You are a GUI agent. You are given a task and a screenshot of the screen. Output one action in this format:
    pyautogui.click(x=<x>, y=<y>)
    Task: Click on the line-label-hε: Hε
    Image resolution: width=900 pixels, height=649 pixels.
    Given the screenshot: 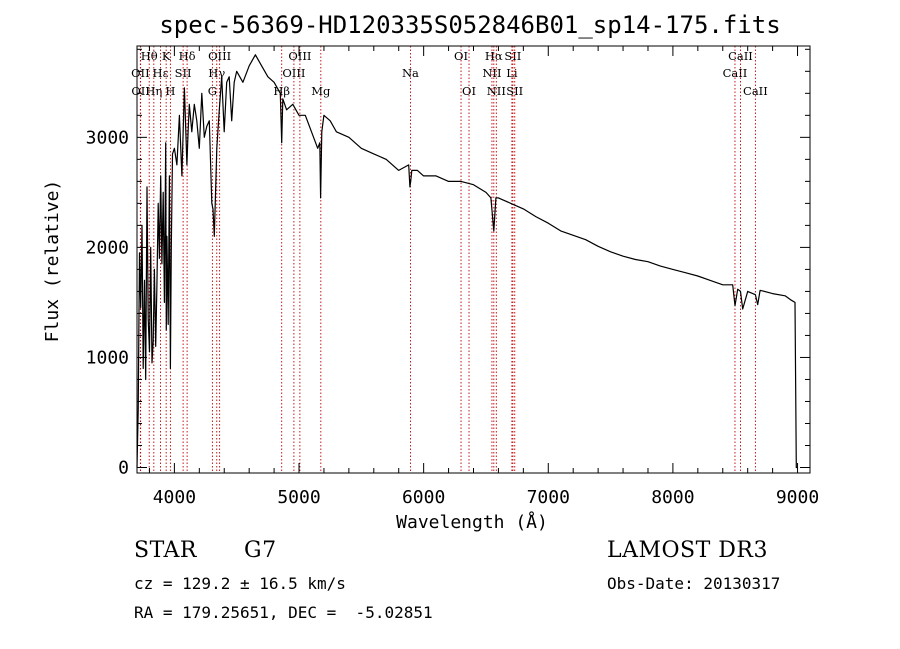 What is the action you would take?
    pyautogui.click(x=161, y=73)
    